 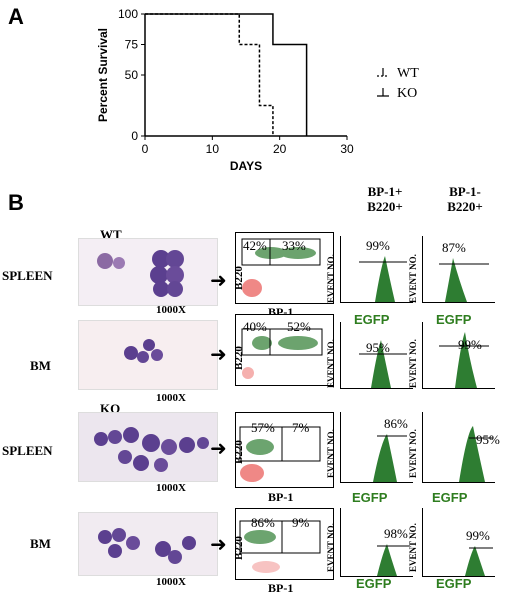 I want to click on hist-y-label-row3-pos: EVENT NO., so click(x=331, y=547).